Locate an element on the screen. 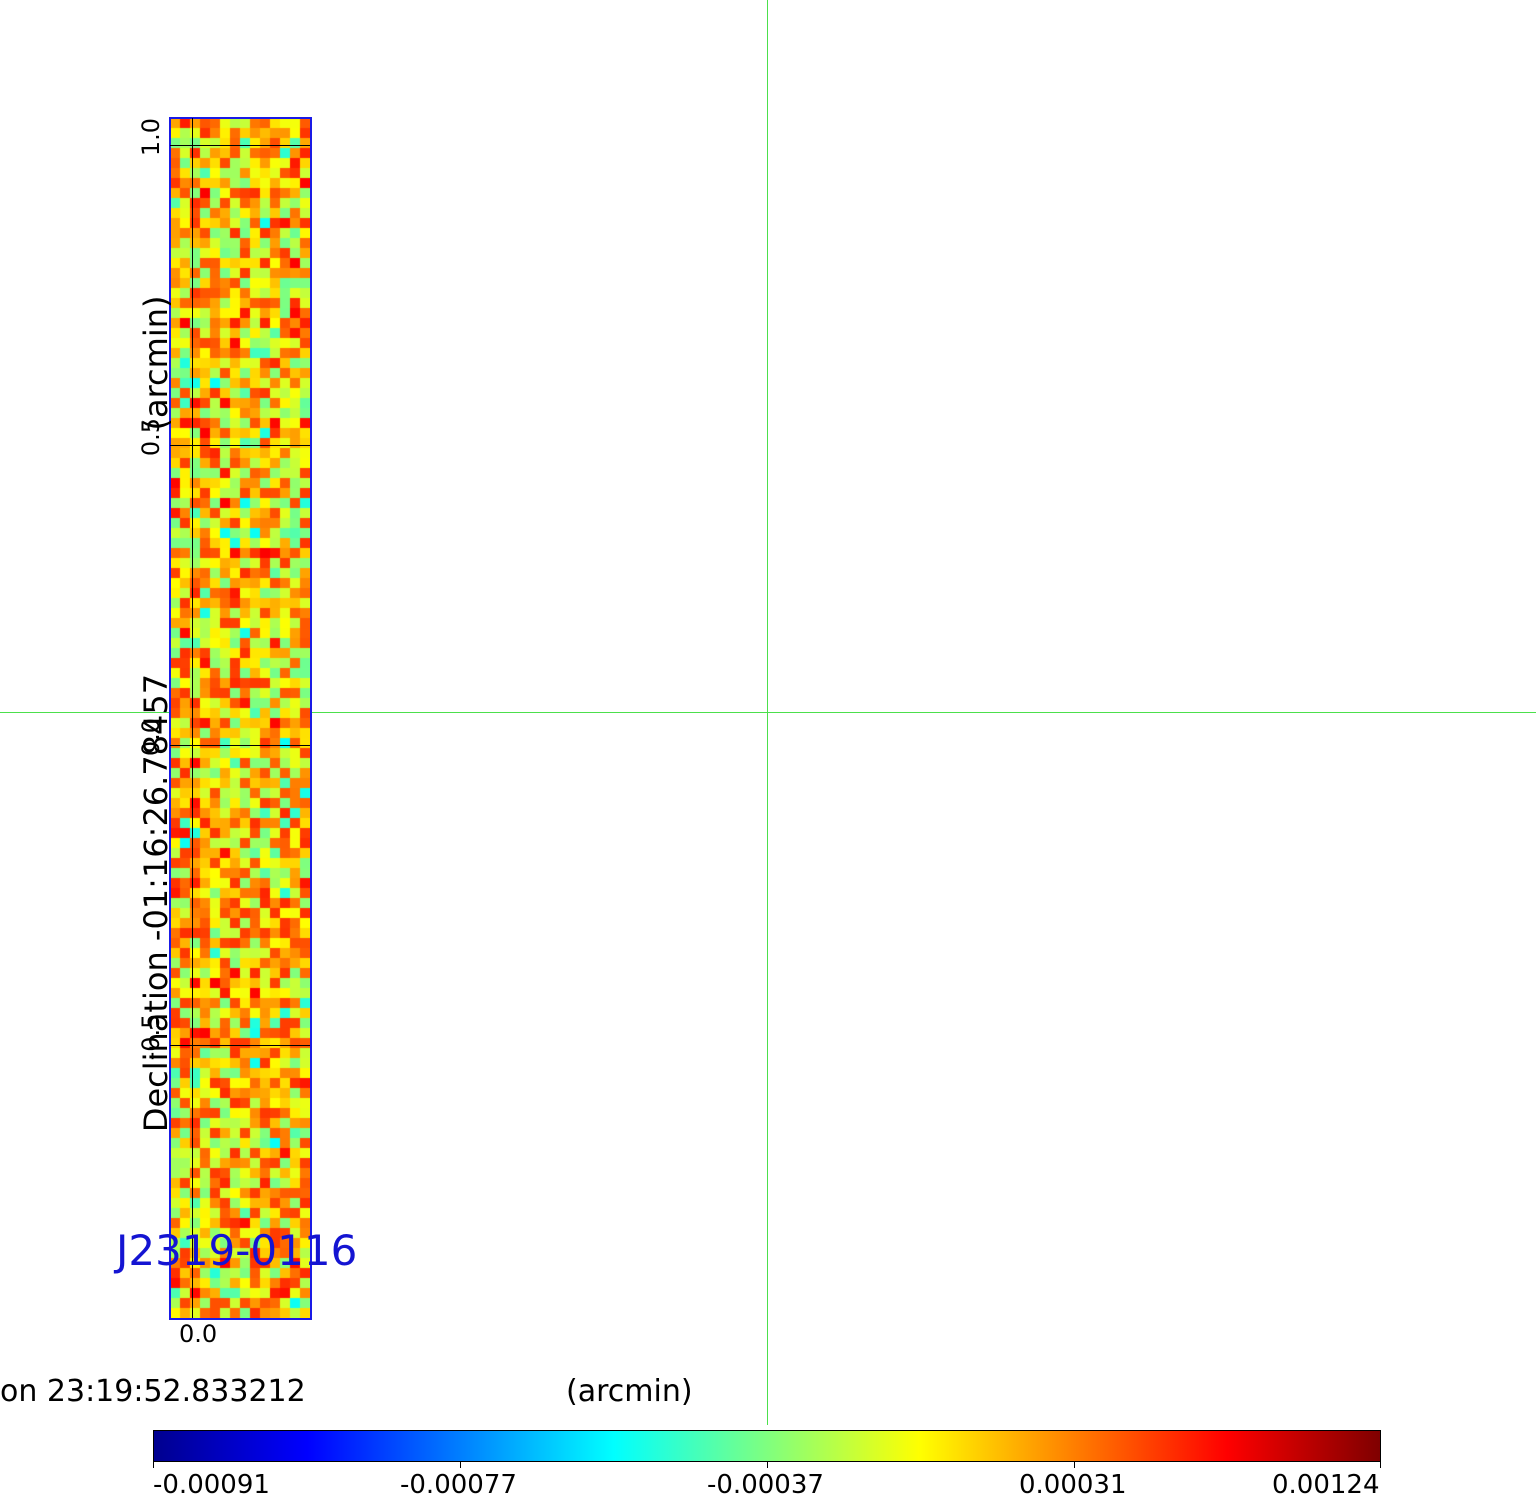  colorbar-tick-label: 0.00124 is located at coordinates (1326, 1485).